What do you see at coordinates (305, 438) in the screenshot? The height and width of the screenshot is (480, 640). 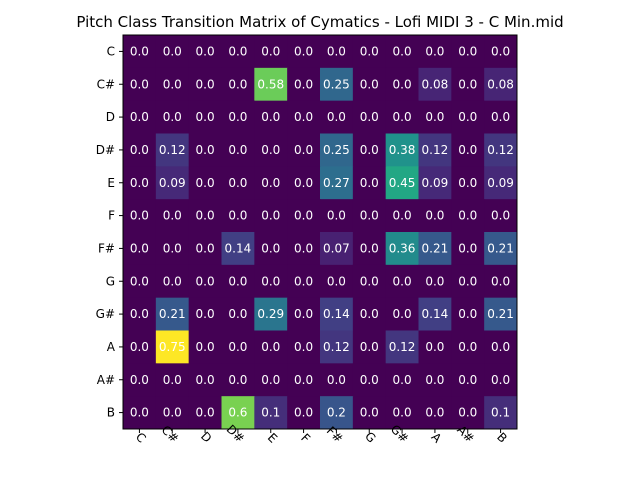 I see `x-tick-label: F` at bounding box center [305, 438].